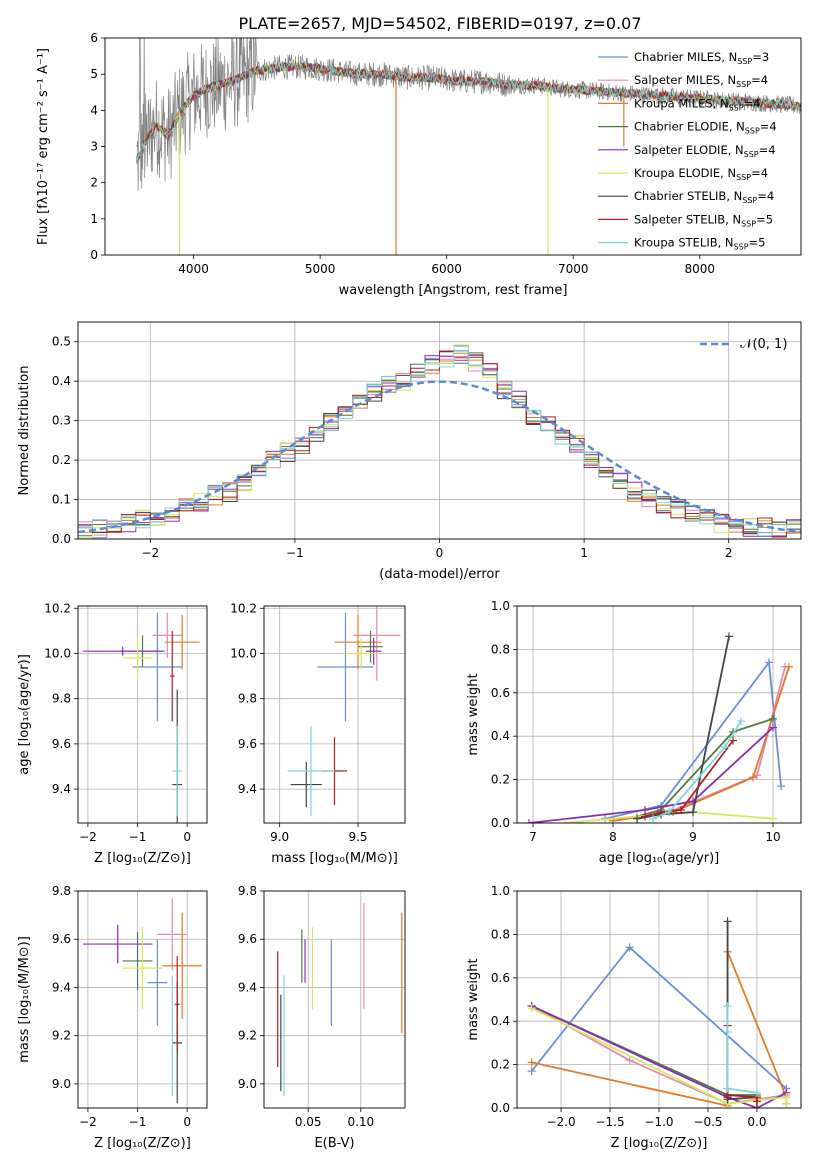 Image resolution: width=819 pixels, height=1170 pixels. What do you see at coordinates (689, 150) in the screenshot?
I see `legend-label-text: Salpeter ELODIE, N` at bounding box center [689, 150].